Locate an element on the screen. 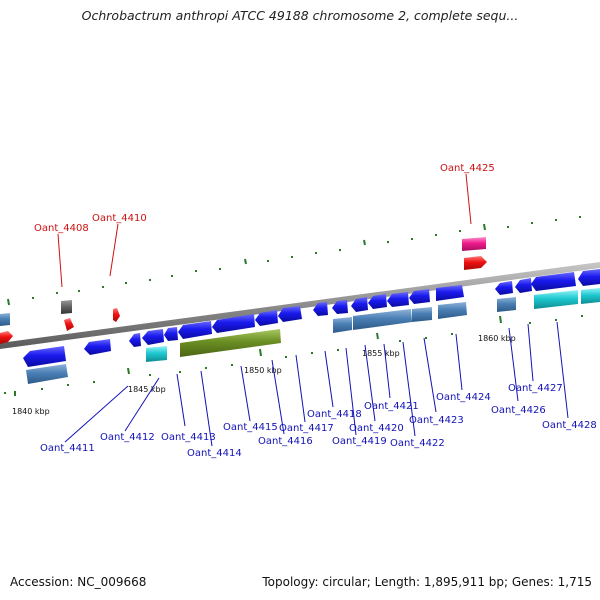 The height and width of the screenshot is (600, 600). tick-track-inner is located at coordinates (293, 355).